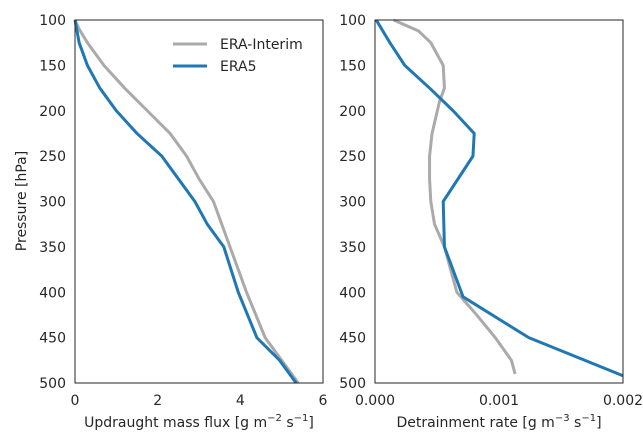  Describe the element at coordinates (52, 66) in the screenshot. I see `updraught-y-tick-label: 150` at that location.